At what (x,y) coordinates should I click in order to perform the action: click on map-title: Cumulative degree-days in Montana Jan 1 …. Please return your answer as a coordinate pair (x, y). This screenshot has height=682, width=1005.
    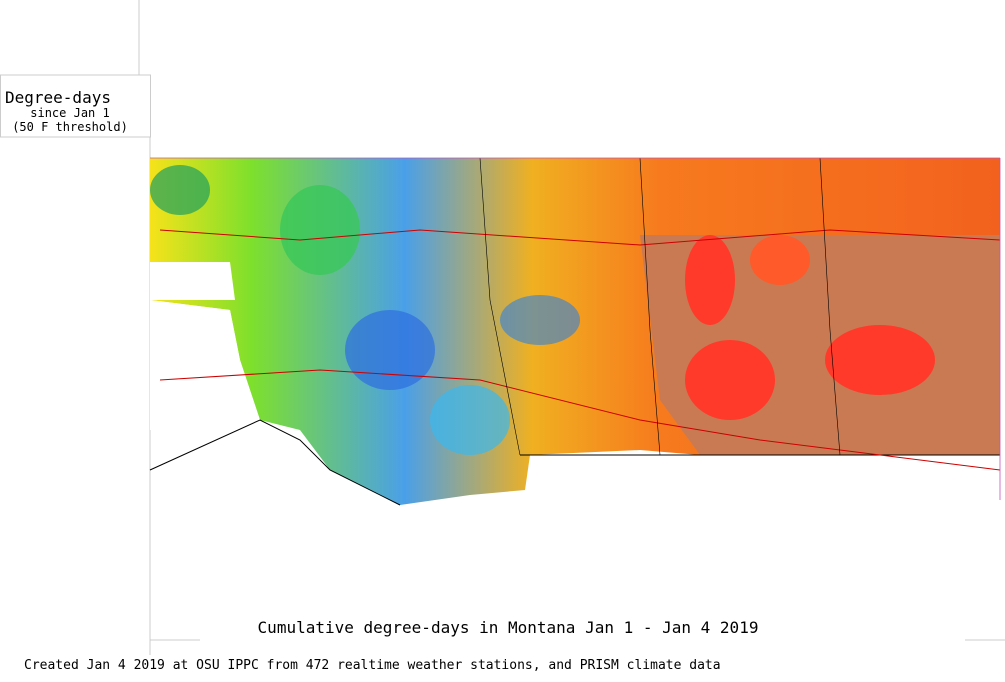
    Looking at the image, I should click on (508, 627).